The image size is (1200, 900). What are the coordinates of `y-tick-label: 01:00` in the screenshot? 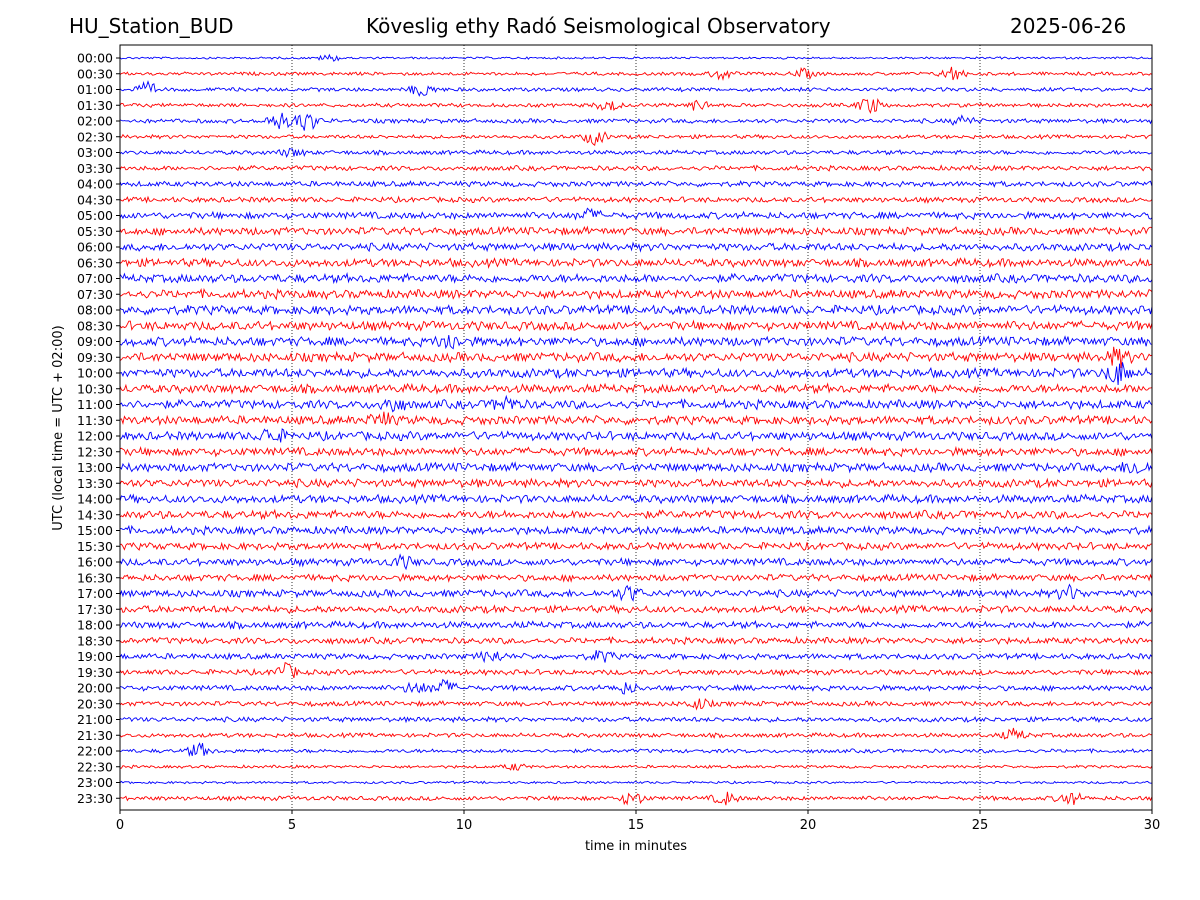 It's located at (95, 89).